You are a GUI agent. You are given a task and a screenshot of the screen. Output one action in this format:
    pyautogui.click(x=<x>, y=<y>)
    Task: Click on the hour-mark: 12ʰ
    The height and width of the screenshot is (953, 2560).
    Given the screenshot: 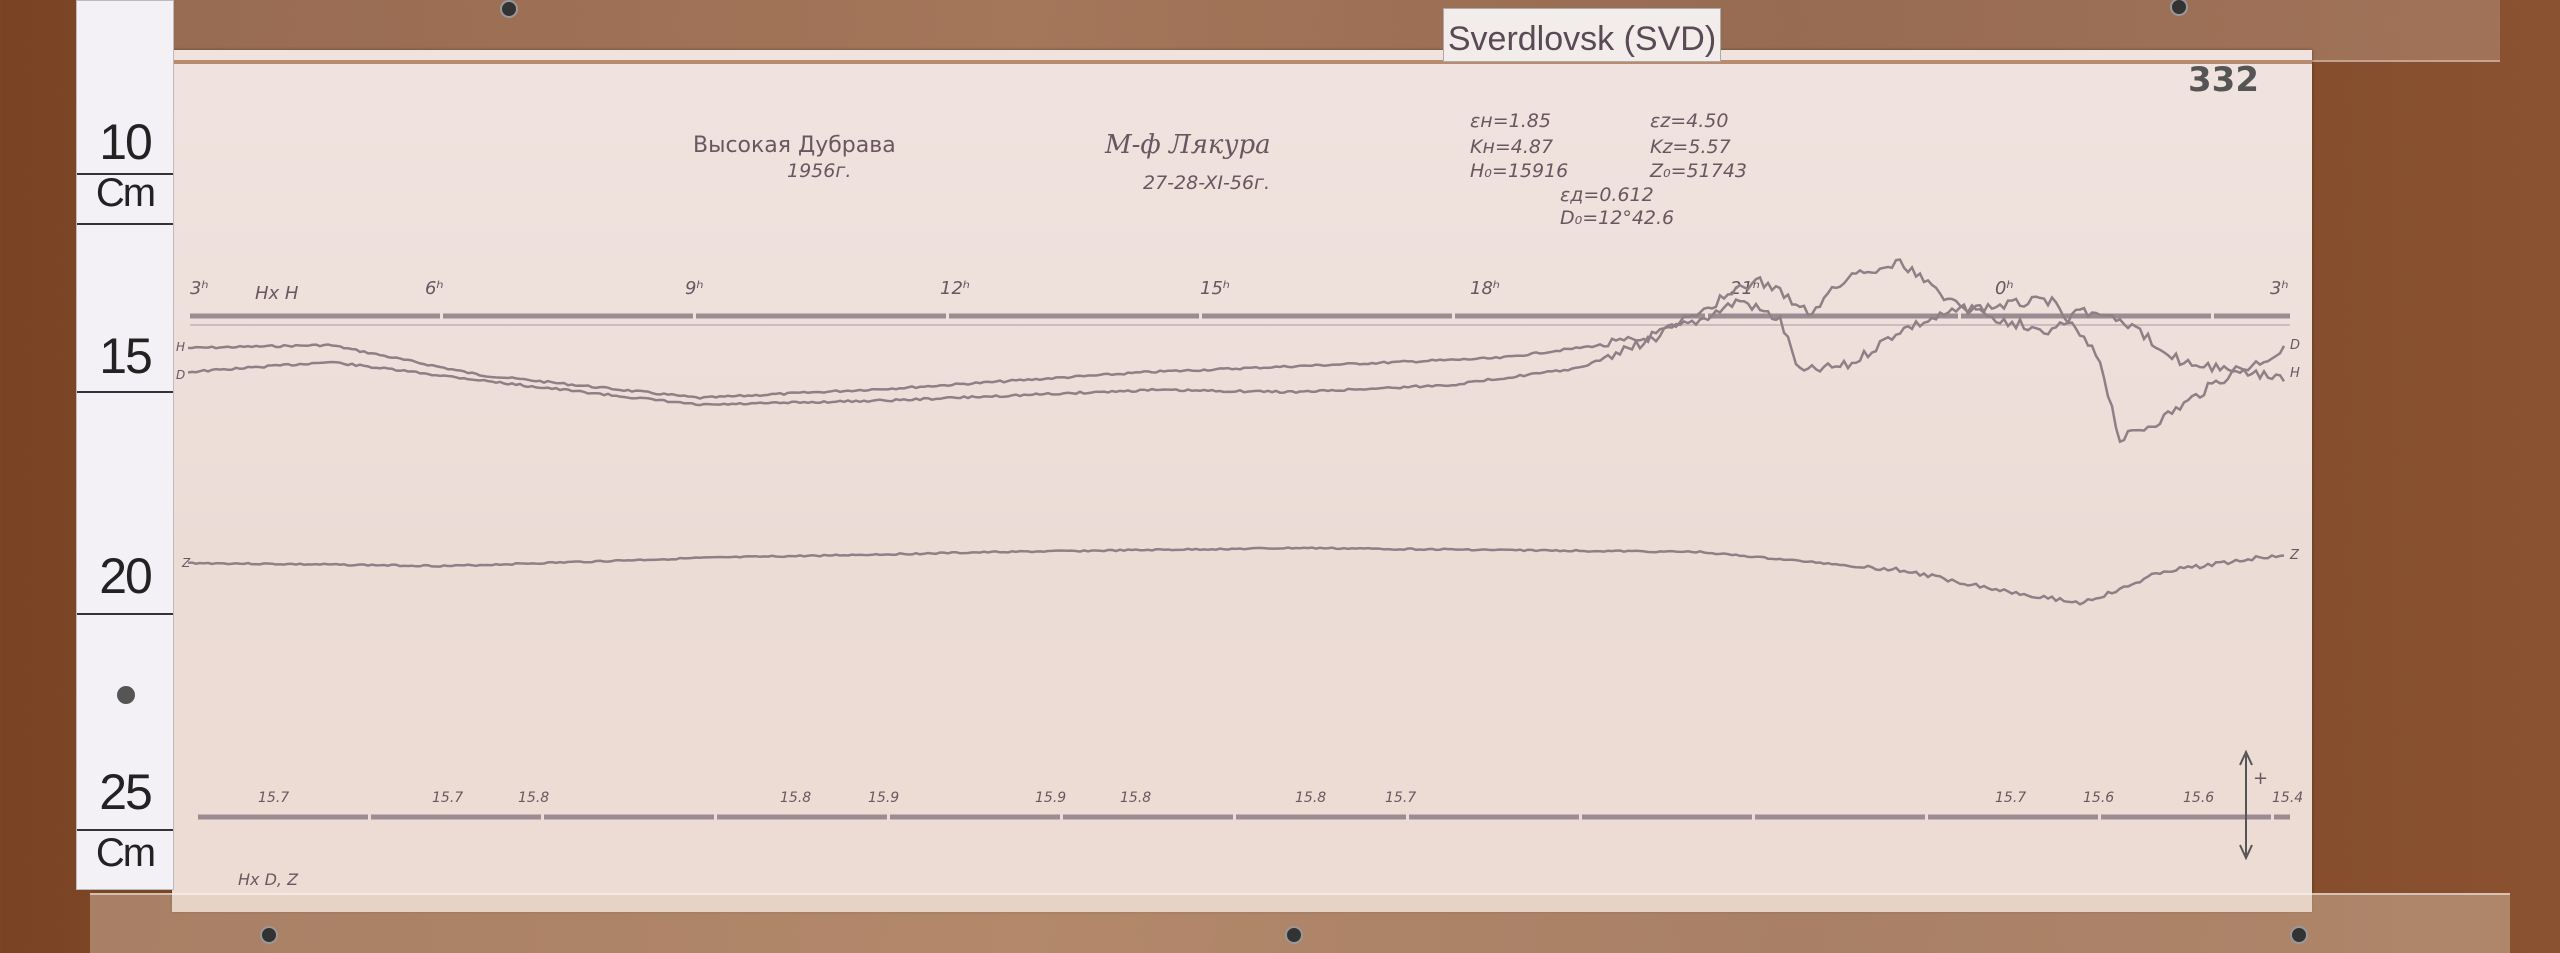 What is the action you would take?
    pyautogui.click(x=955, y=288)
    